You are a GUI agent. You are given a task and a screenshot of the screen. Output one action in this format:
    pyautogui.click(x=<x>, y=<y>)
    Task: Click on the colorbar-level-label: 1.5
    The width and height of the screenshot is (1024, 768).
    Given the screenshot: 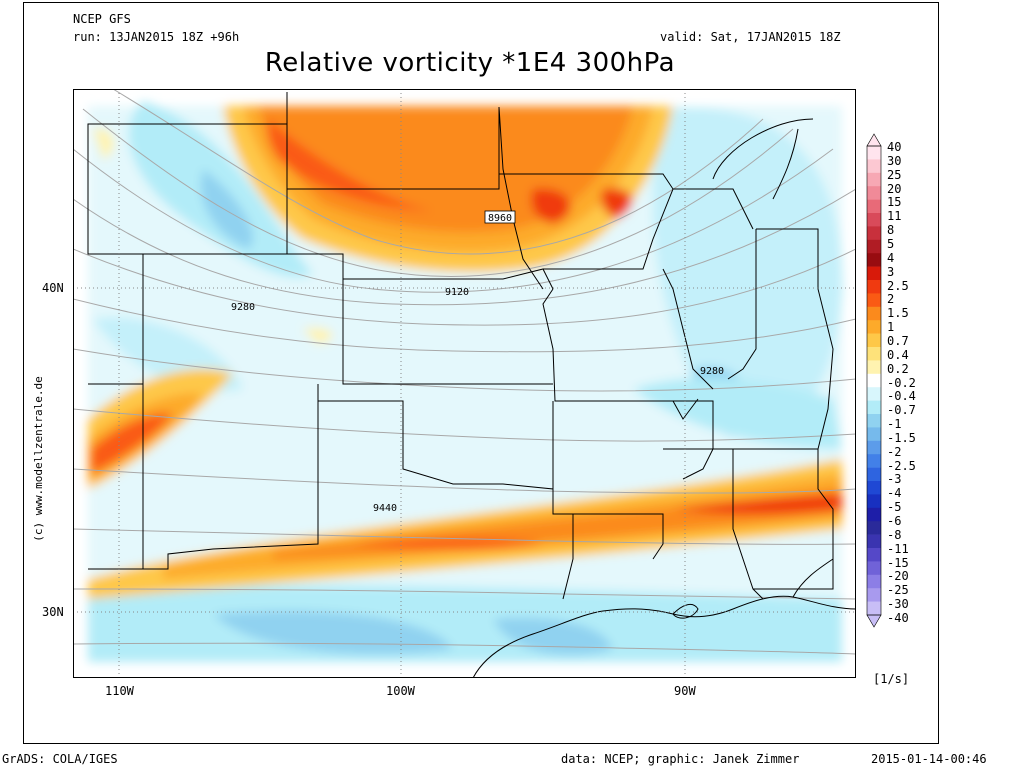 What is the action you would take?
    pyautogui.click(x=898, y=313)
    